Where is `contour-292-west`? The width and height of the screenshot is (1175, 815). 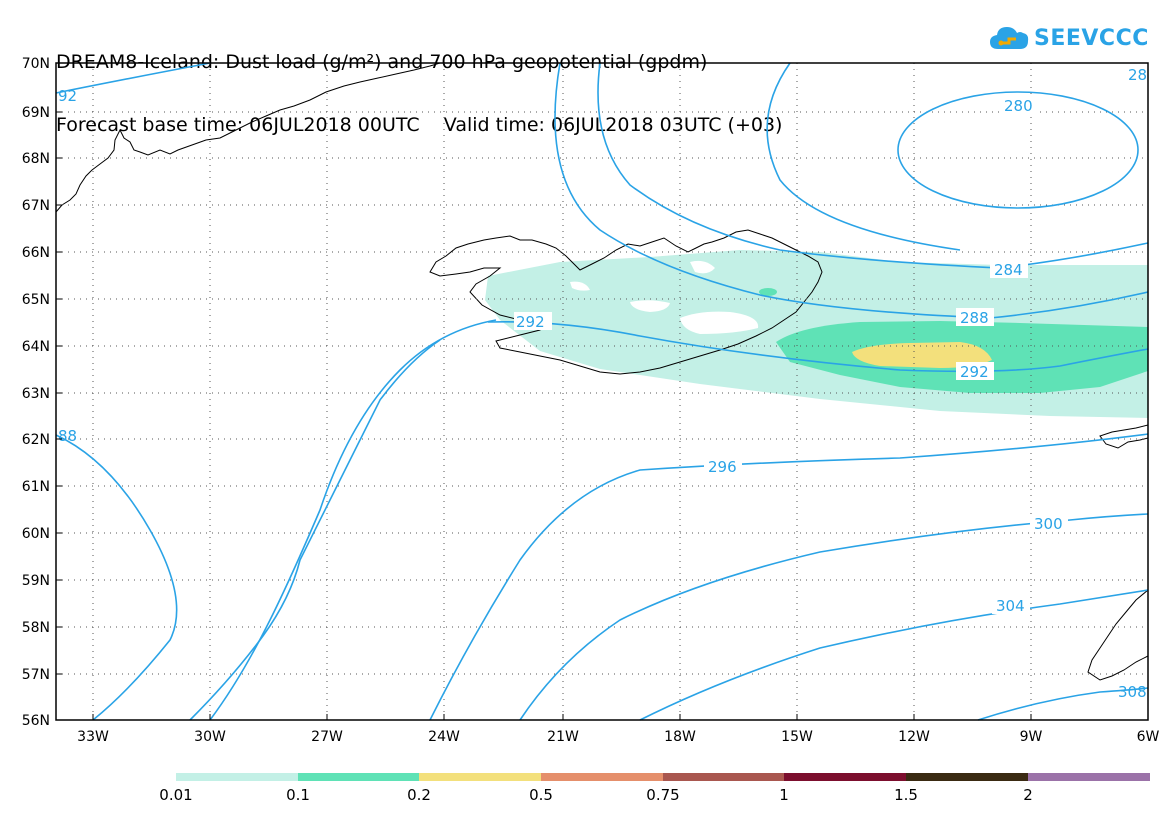 contour-292-west is located at coordinates (133, 78).